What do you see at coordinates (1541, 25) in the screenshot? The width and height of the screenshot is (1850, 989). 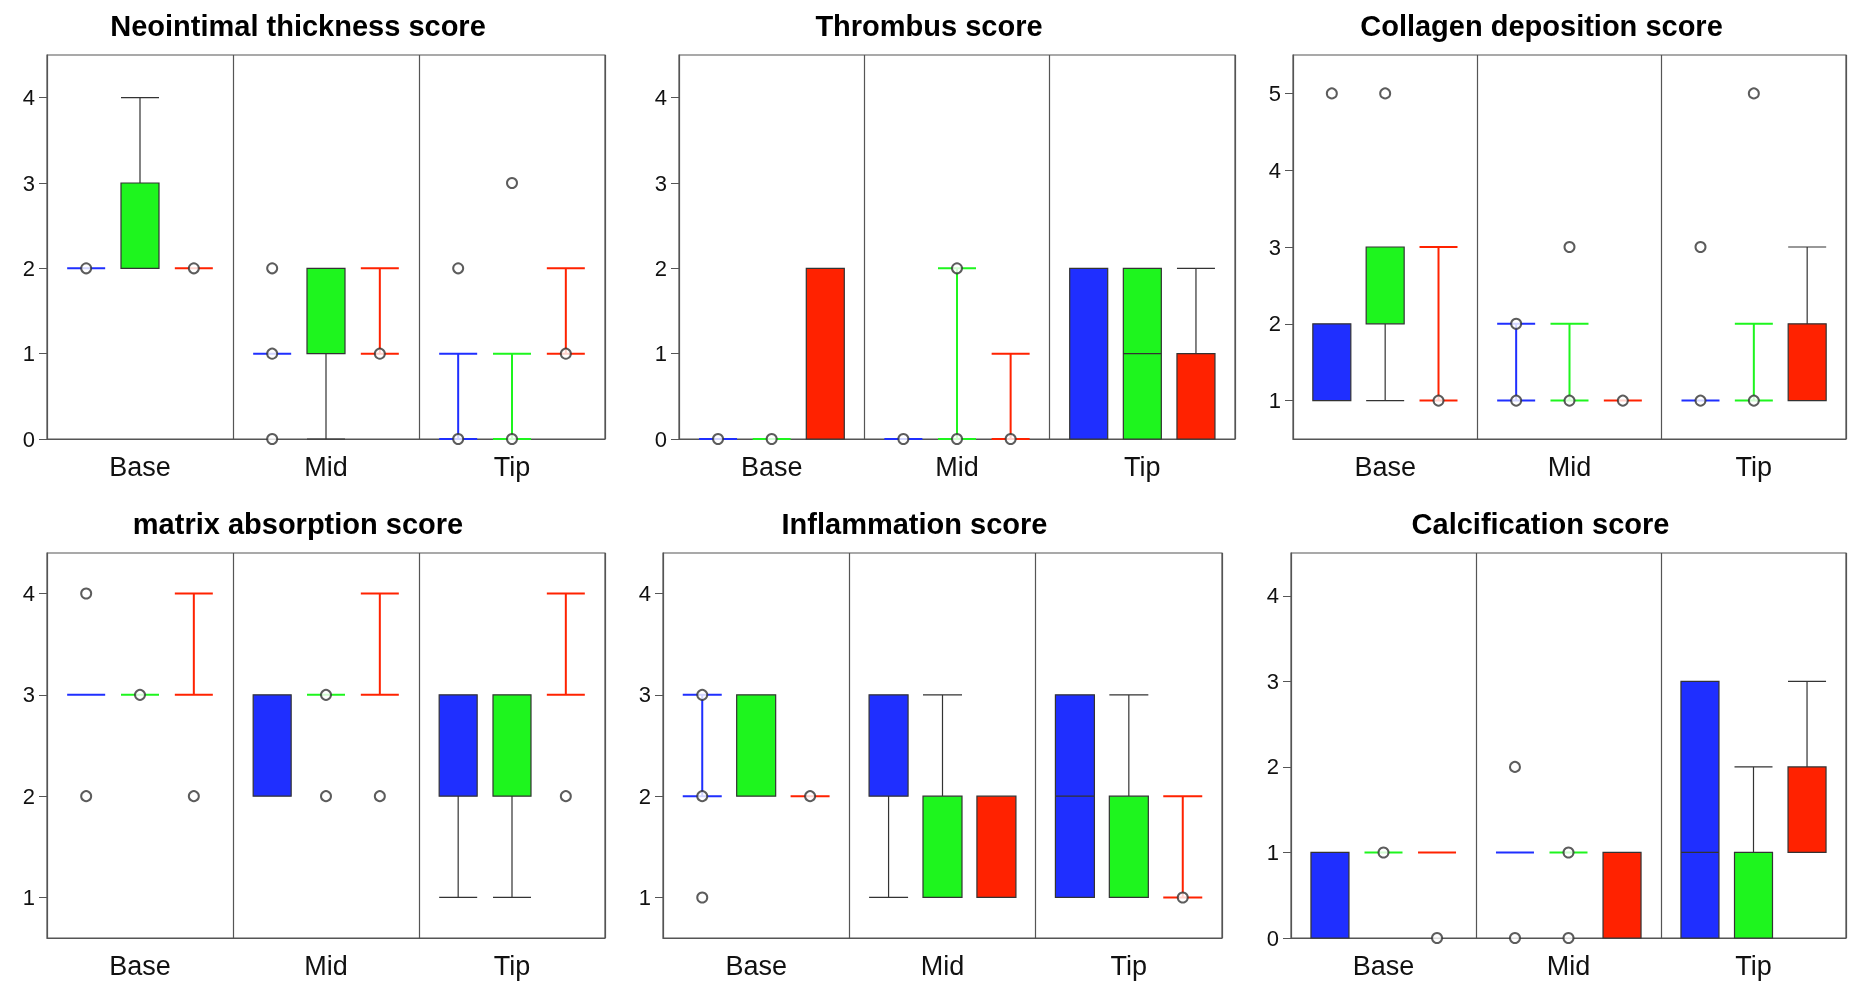 I see `chart-title: Collagen deposition score` at bounding box center [1541, 25].